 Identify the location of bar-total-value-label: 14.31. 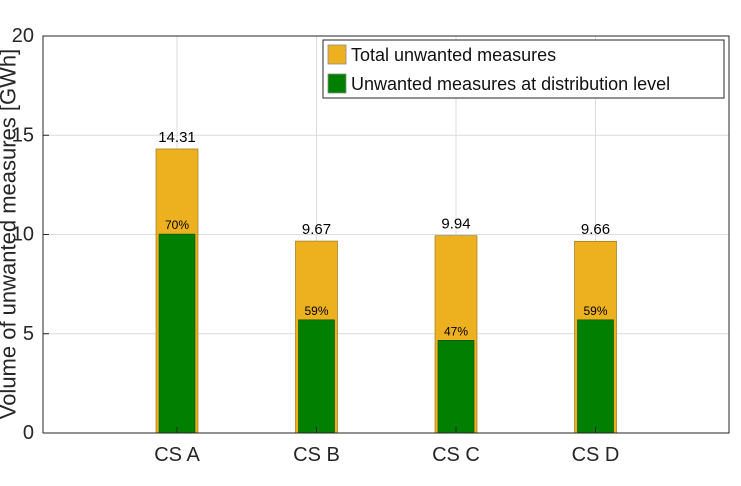
(177, 137).